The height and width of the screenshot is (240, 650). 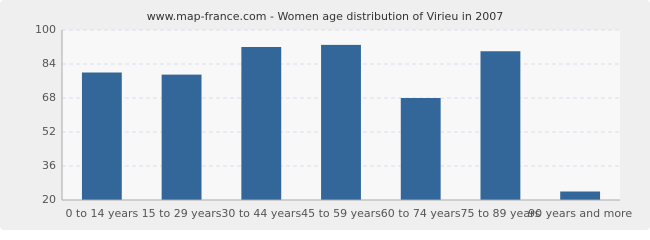 What do you see at coordinates (261, 213) in the screenshot?
I see `x-tick-label: 30 to 44 years` at bounding box center [261, 213].